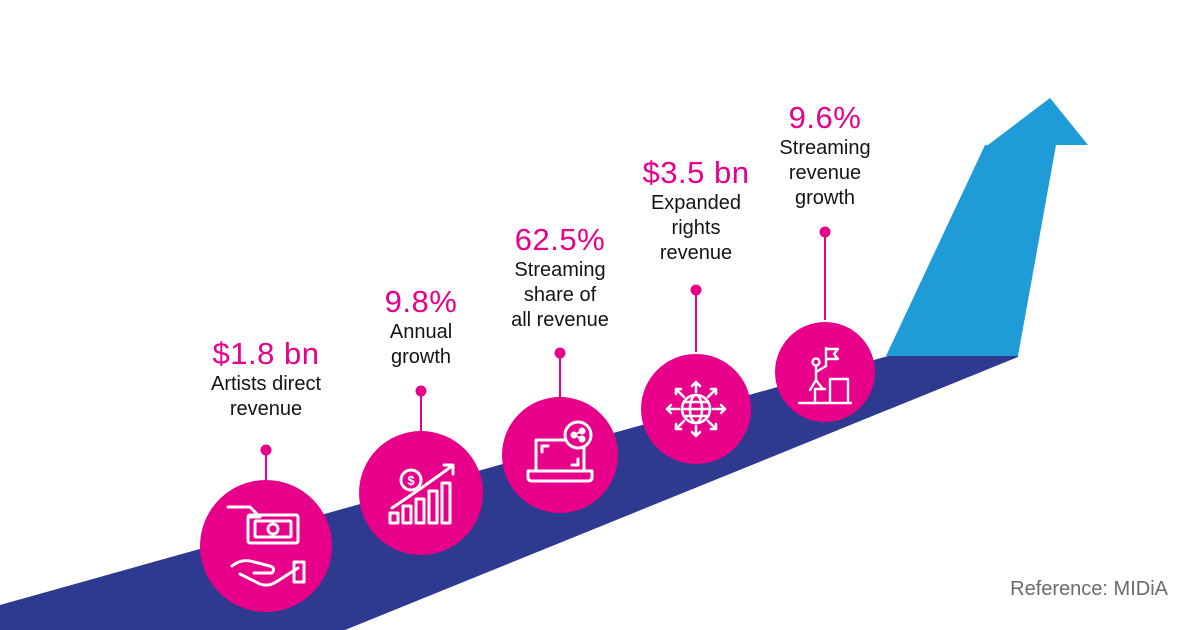 This screenshot has width=1200, height=630. I want to click on milestone-streaming-share, so click(560, 430).